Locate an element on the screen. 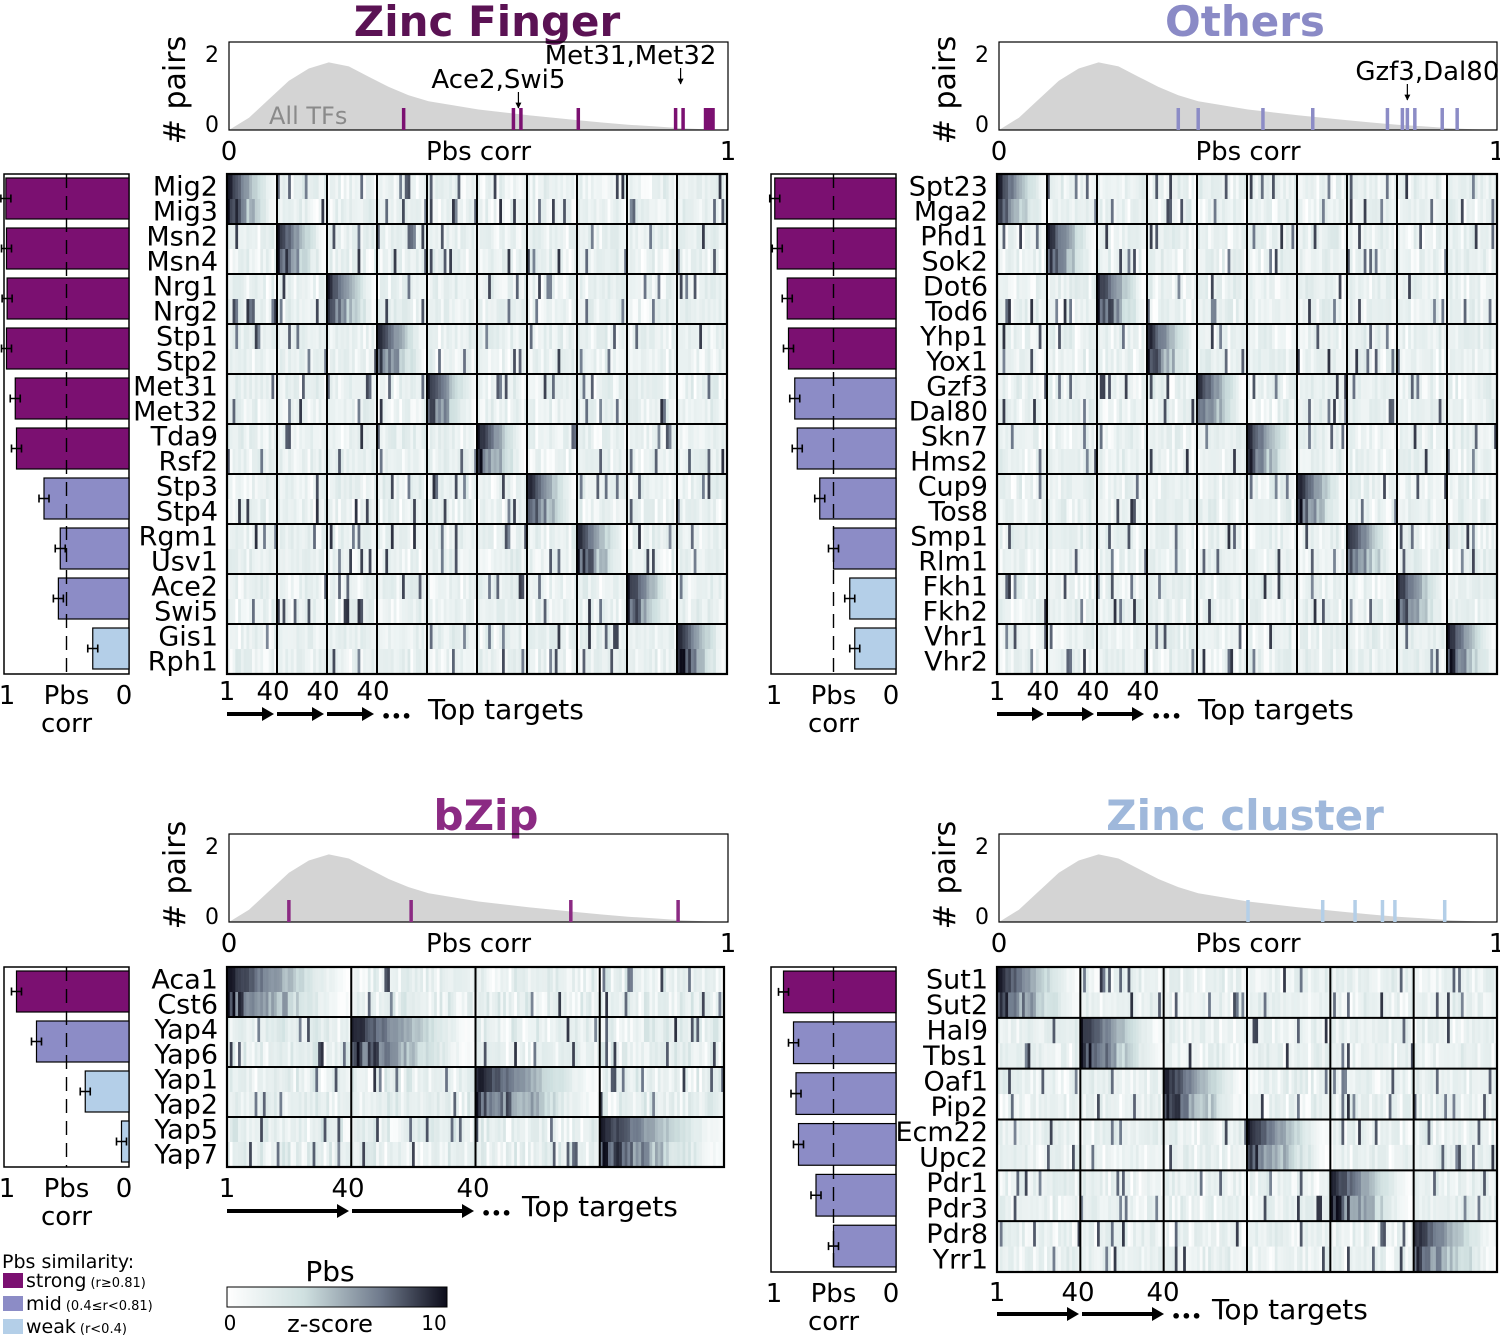 This screenshot has height=1336, width=1500. others-heatmap-row is located at coordinates (1247, 312).